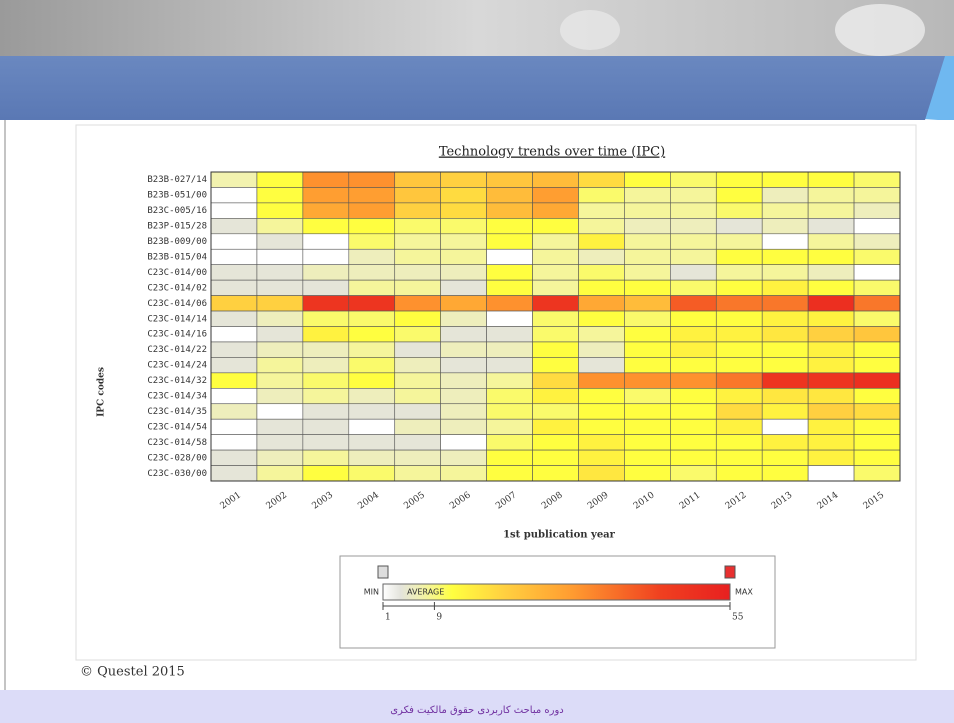  What do you see at coordinates (730, 572) in the screenshot?
I see `max-pin` at bounding box center [730, 572].